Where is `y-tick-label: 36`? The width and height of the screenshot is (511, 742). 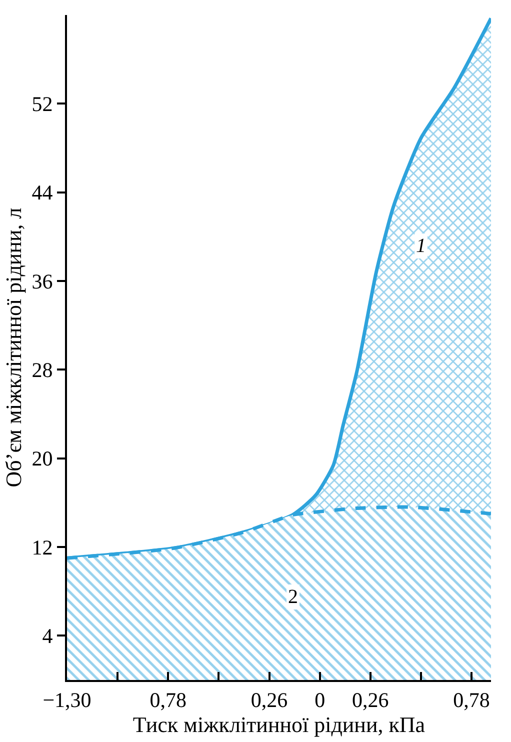 y-tick-label: 36 is located at coordinates (42, 281).